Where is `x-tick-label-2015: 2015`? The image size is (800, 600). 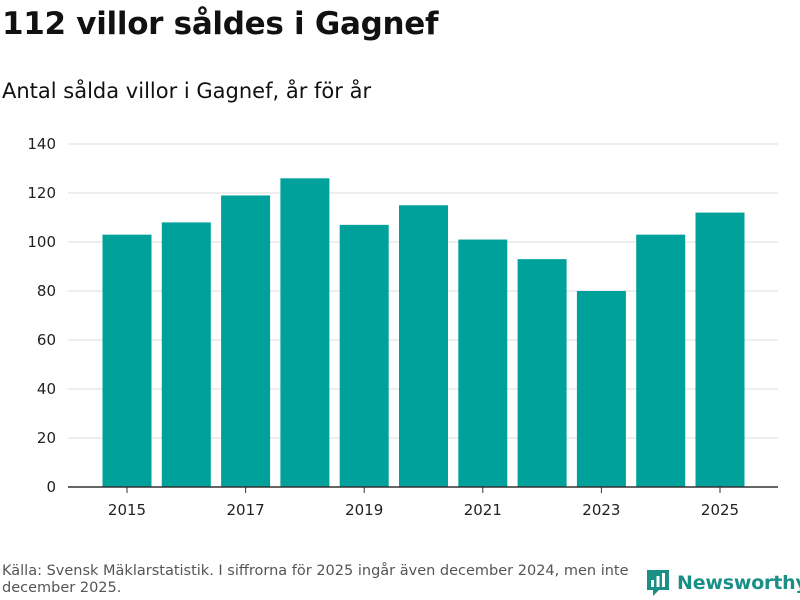 x-tick-label-2015: 2015 is located at coordinates (127, 510).